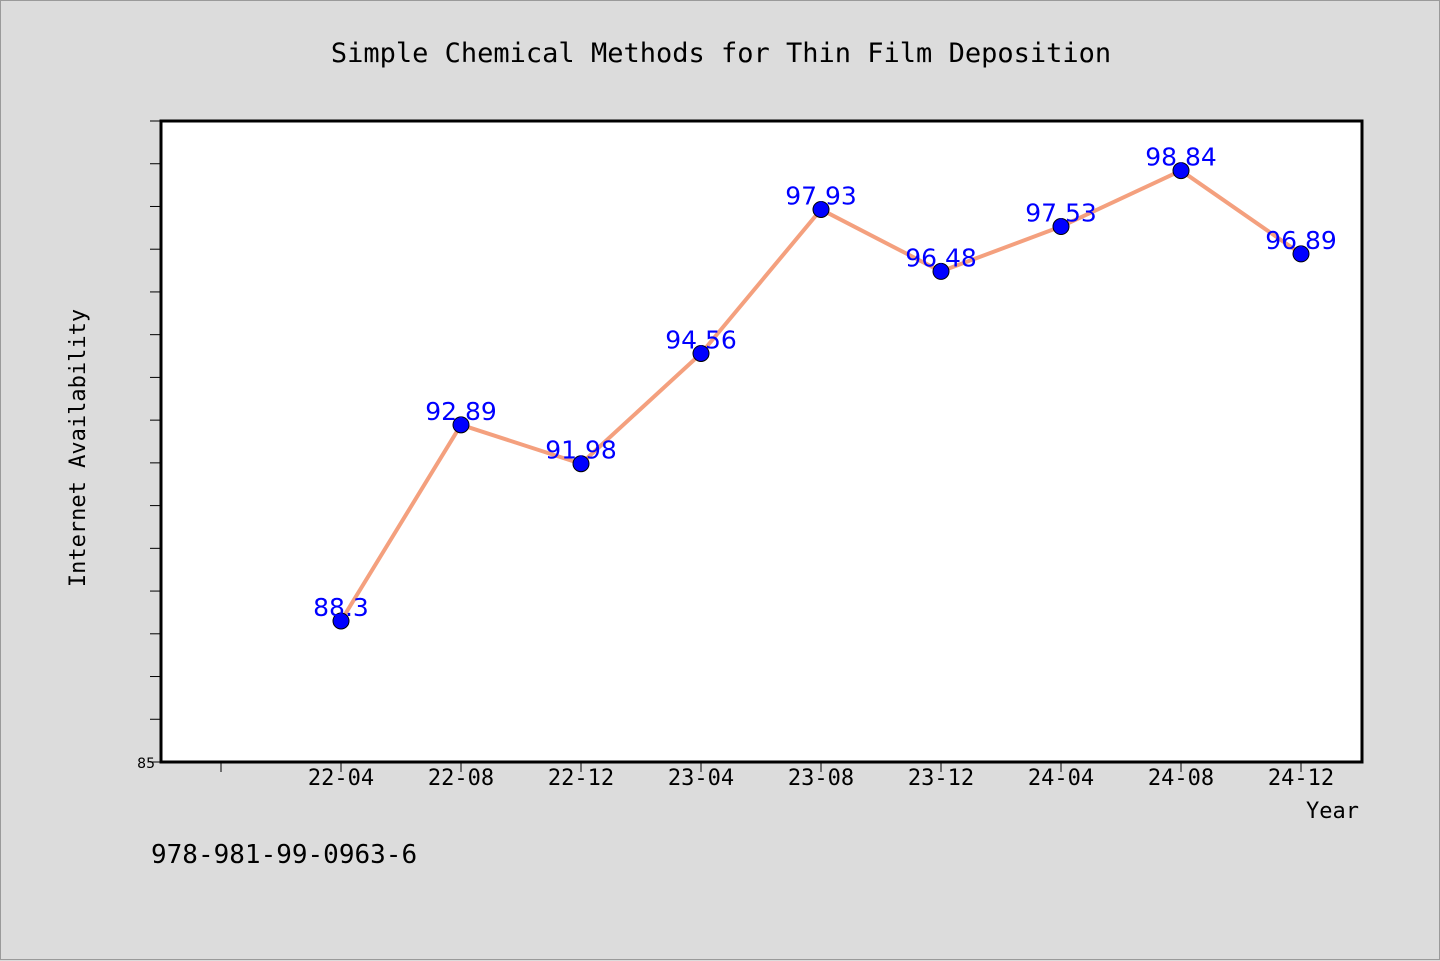 The height and width of the screenshot is (961, 1440). I want to click on y-axis-label: Internet Availability, so click(78, 448).